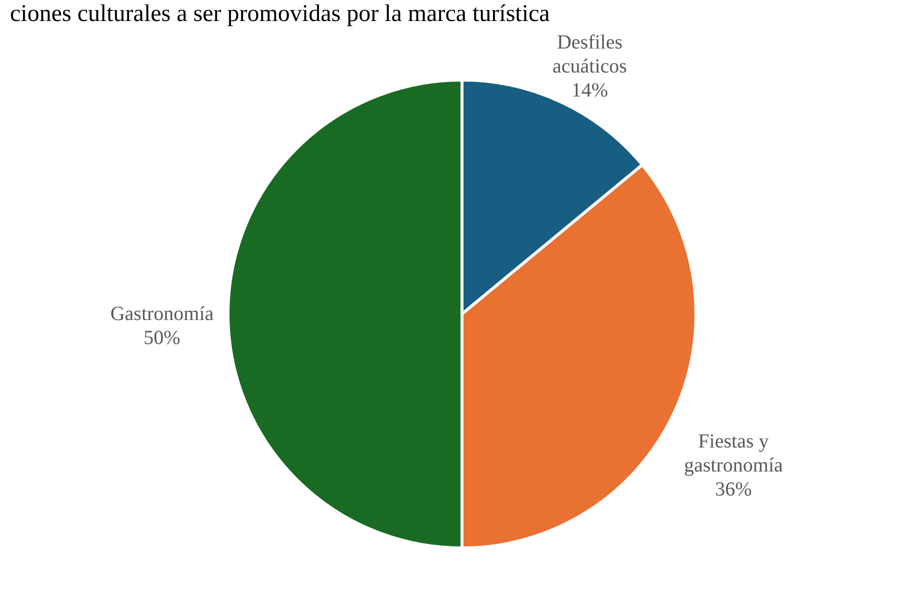  Describe the element at coordinates (280, 14) in the screenshot. I see `chart-title: ciones culturales a ser promovidas por la marca turística` at that location.